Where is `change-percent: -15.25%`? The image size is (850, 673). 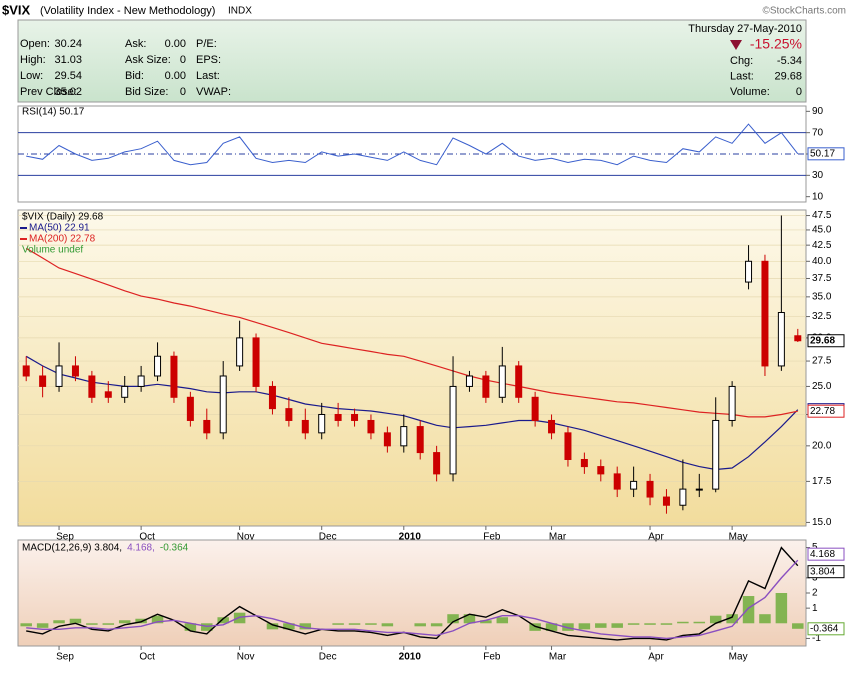 change-percent: -15.25% is located at coordinates (776, 44).